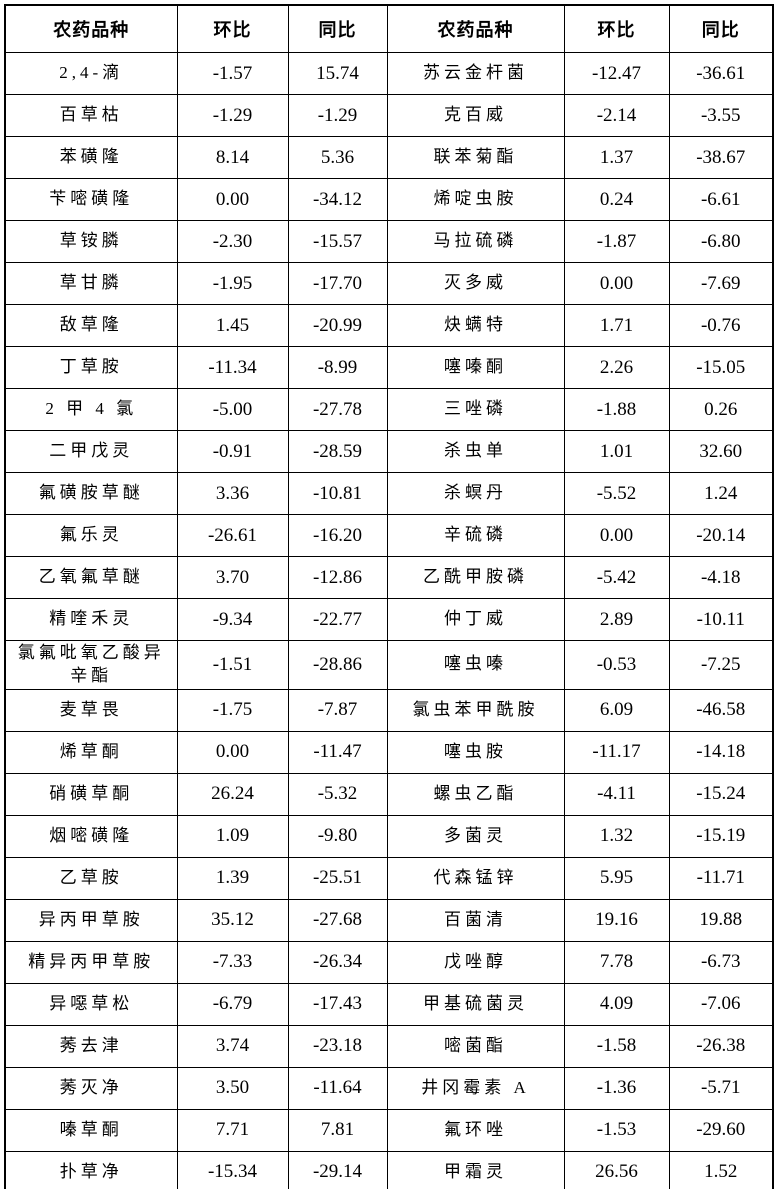 The image size is (776, 1189). Describe the element at coordinates (616, 367) in the screenshot. I see `mom-value-cell: 2.26` at that location.